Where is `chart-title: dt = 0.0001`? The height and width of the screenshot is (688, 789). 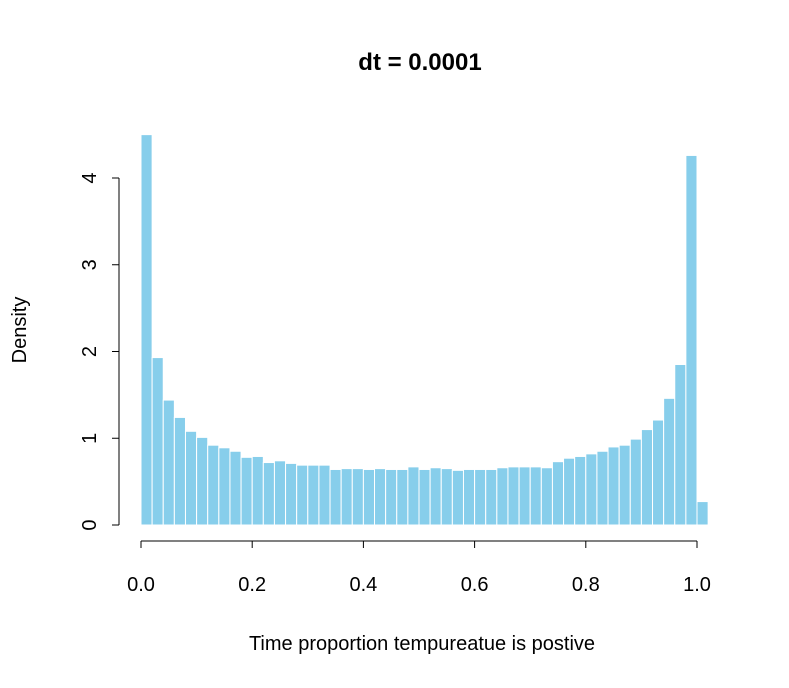 chart-title: dt = 0.0001 is located at coordinates (419, 62).